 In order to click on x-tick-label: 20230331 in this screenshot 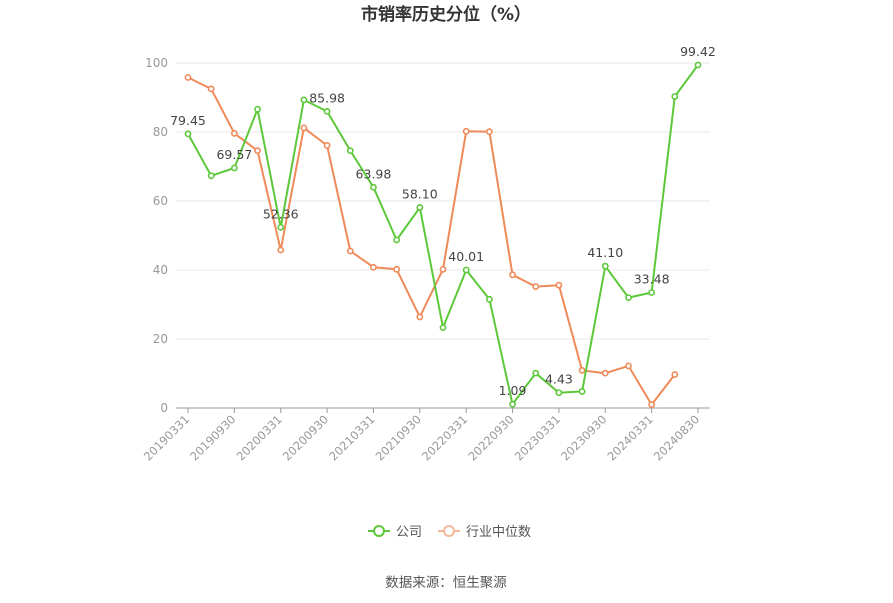, I will do `click(537, 437)`.